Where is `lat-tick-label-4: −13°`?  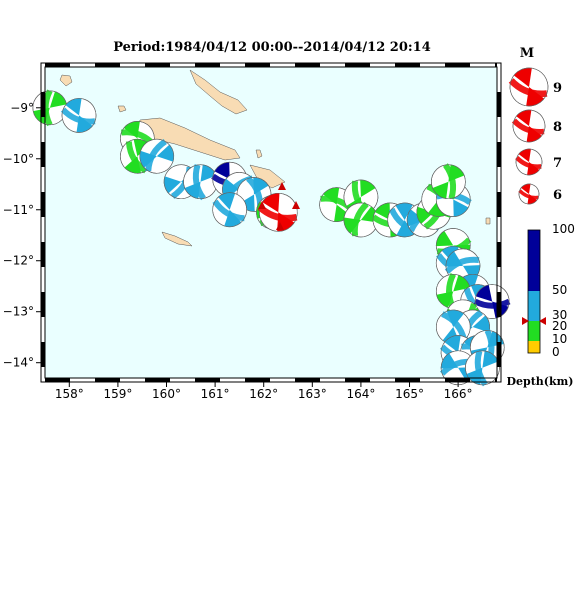 lat-tick-label-4: −13° is located at coordinates (18, 312).